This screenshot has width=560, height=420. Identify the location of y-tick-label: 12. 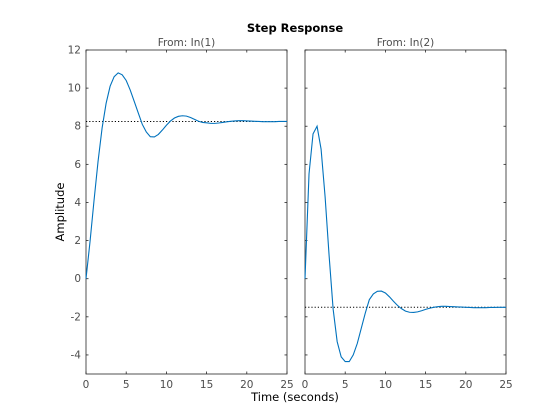
(74, 51).